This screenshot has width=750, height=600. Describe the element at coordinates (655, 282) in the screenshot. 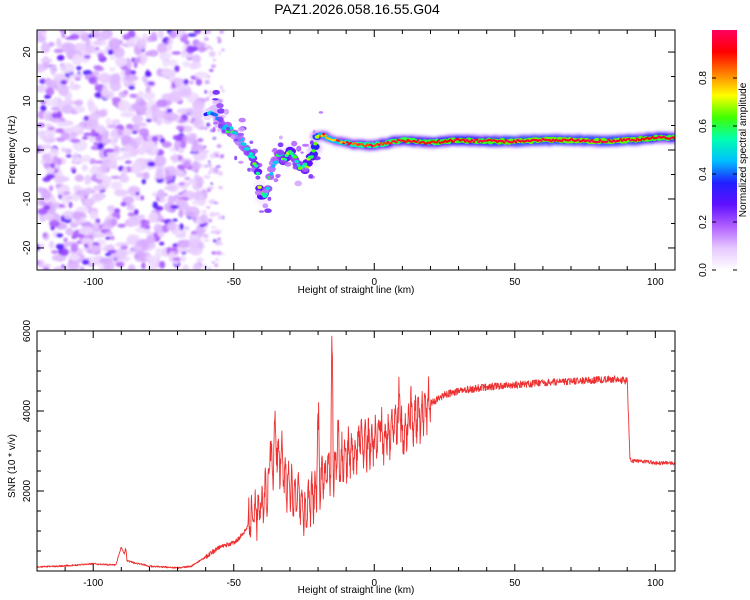

I see `x-tick-label: 100` at that location.